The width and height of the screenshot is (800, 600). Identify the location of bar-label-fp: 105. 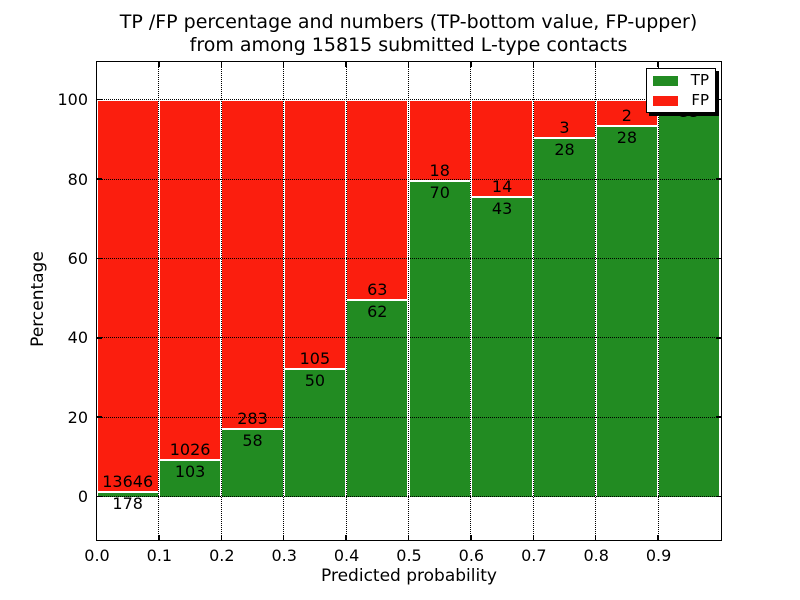
(315, 358).